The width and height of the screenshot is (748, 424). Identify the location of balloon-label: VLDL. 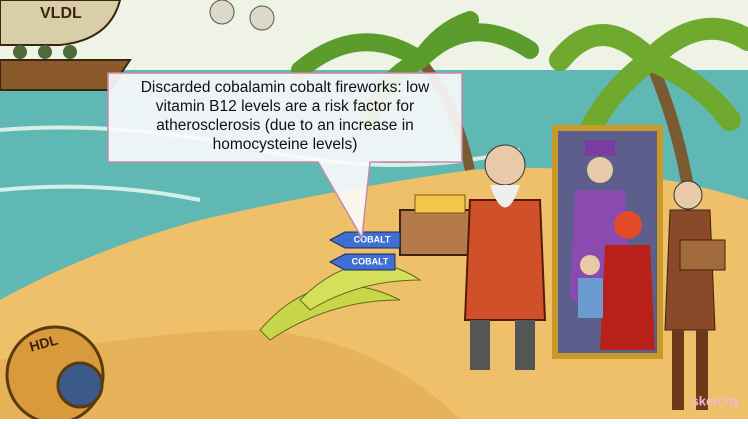
(61, 13).